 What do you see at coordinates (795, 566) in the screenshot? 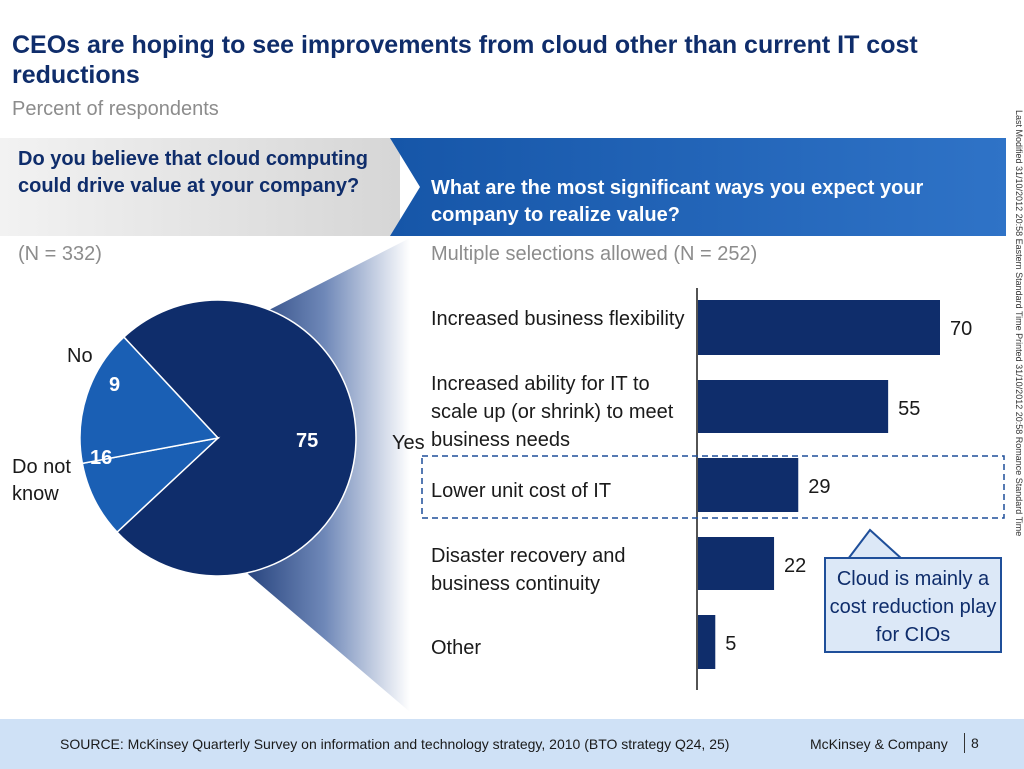
I see `bar-value-label: 22` at bounding box center [795, 566].